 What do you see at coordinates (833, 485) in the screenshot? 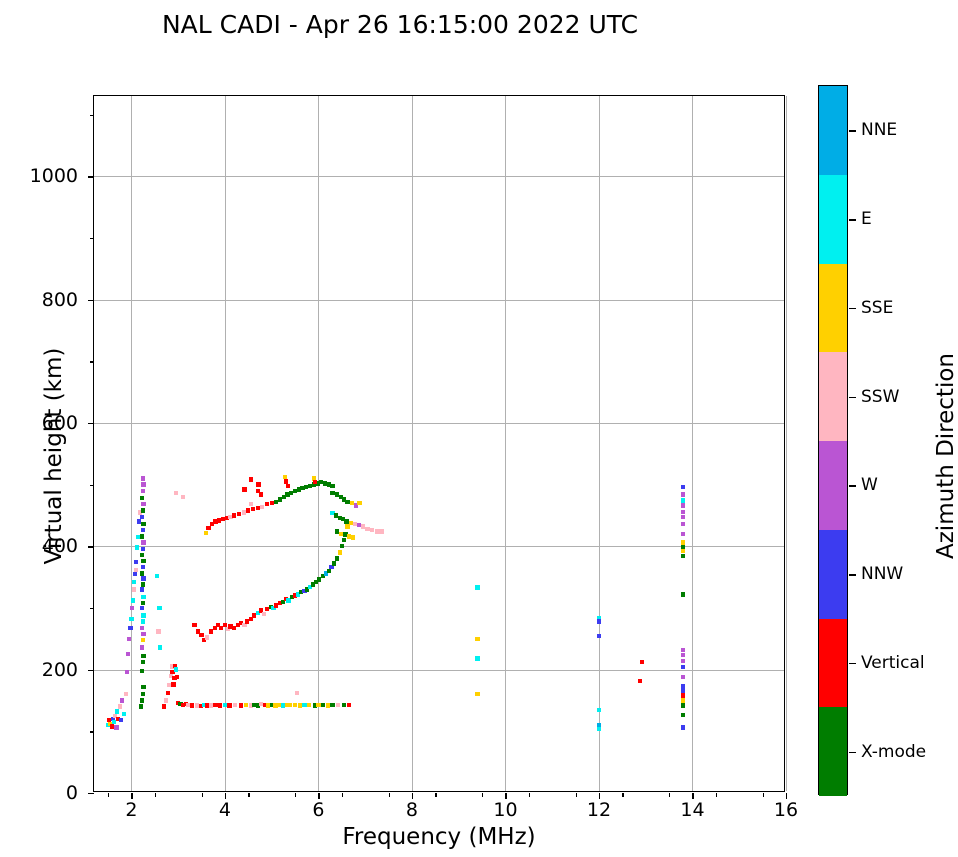
I see `colorbar-segment-w` at bounding box center [833, 485].